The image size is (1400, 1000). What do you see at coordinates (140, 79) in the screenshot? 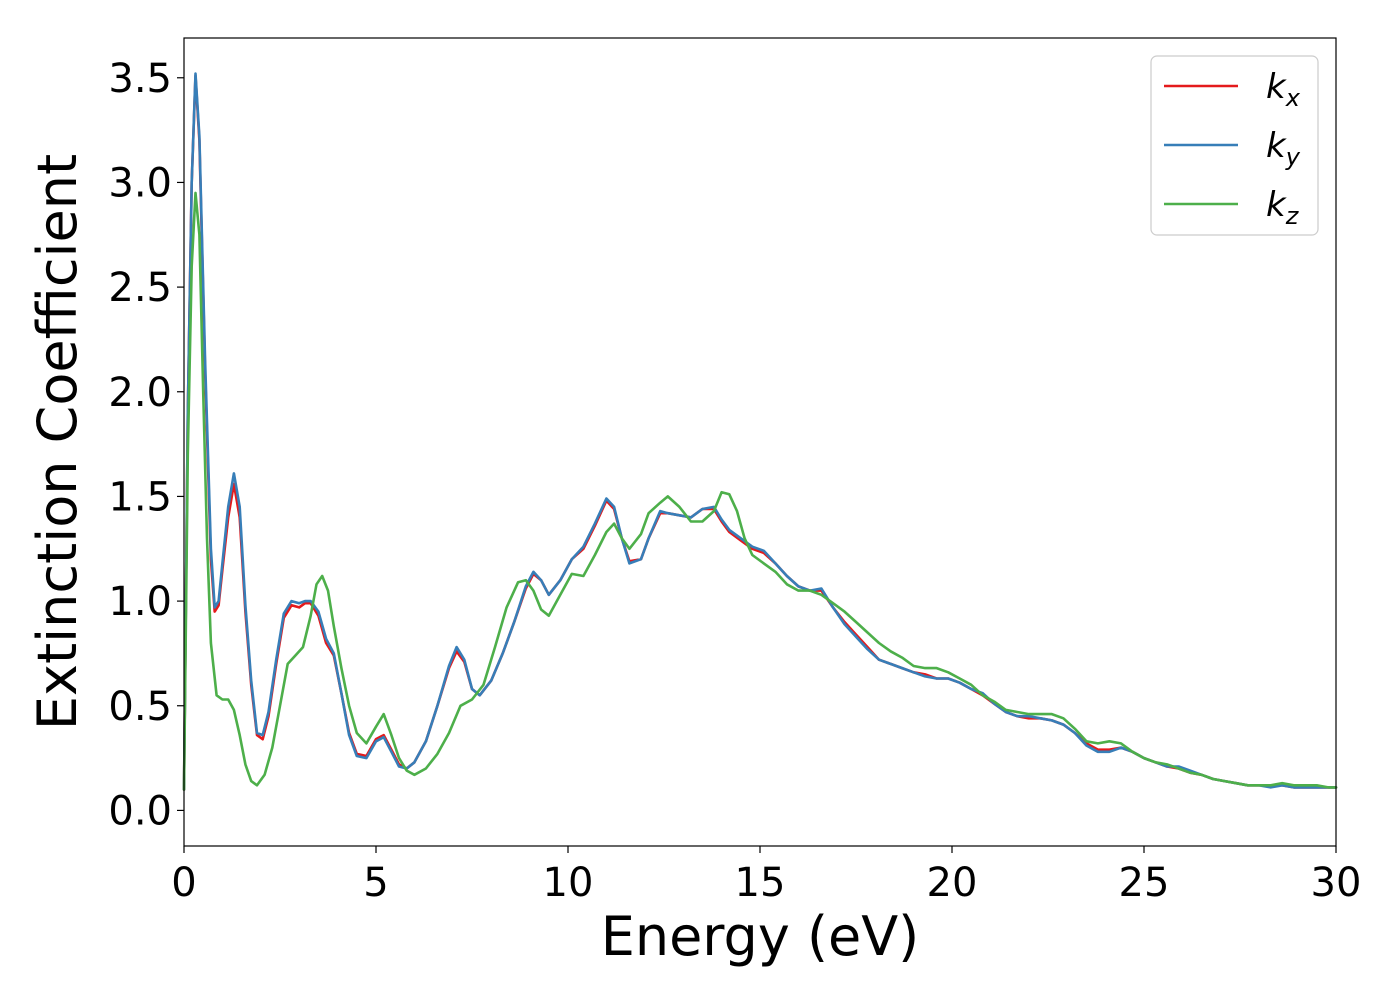
I see `y-tick-label: 3.5` at bounding box center [140, 79].